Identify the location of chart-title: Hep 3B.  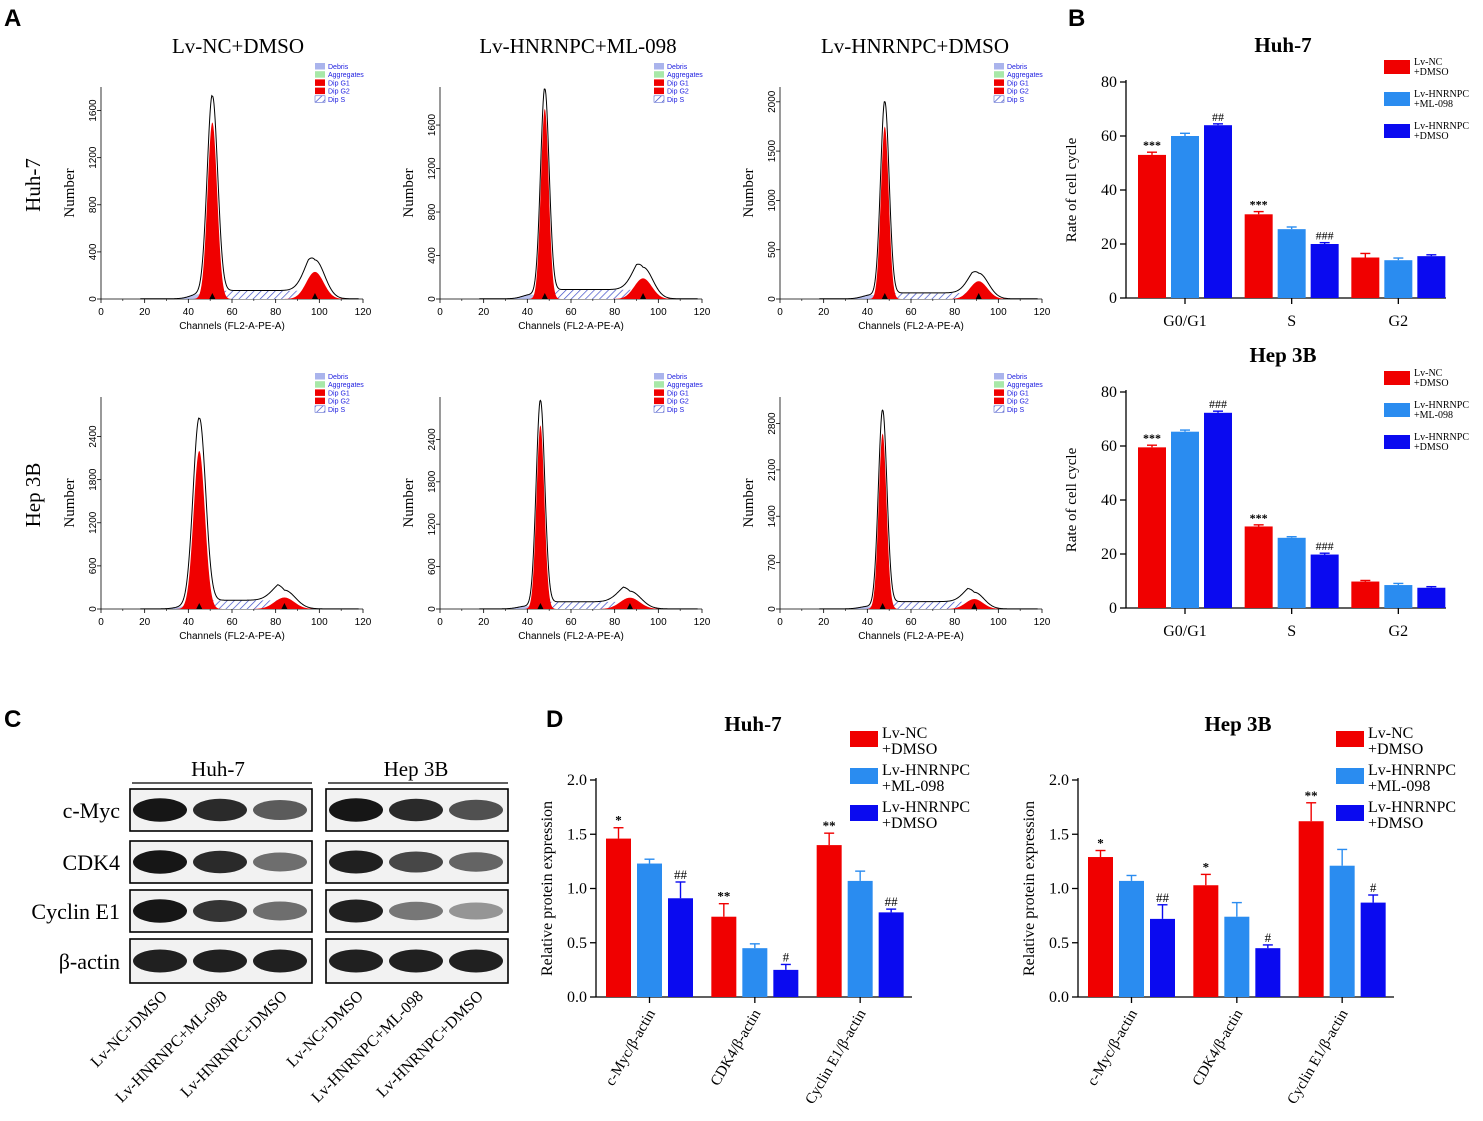
(1237, 724).